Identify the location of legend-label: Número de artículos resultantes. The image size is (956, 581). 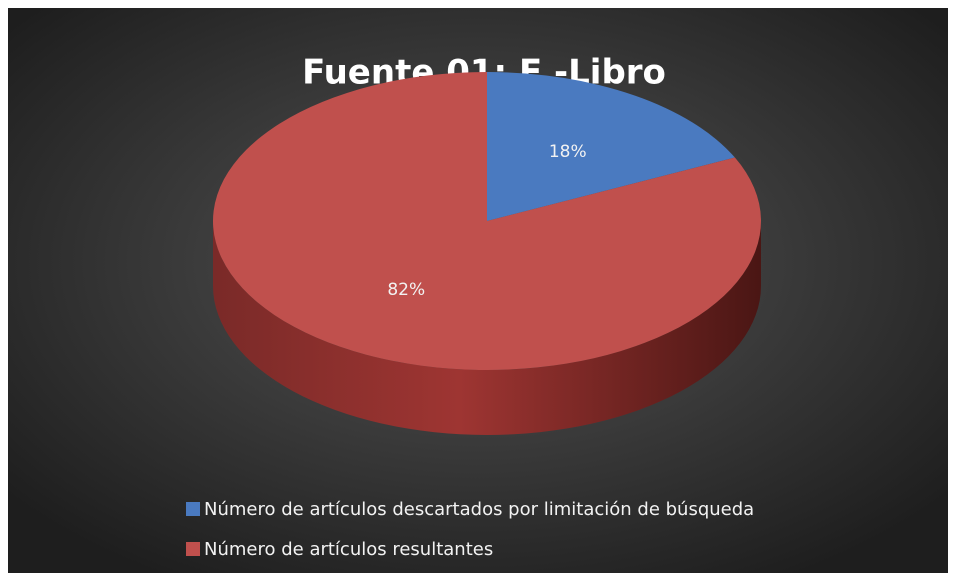
(348, 549).